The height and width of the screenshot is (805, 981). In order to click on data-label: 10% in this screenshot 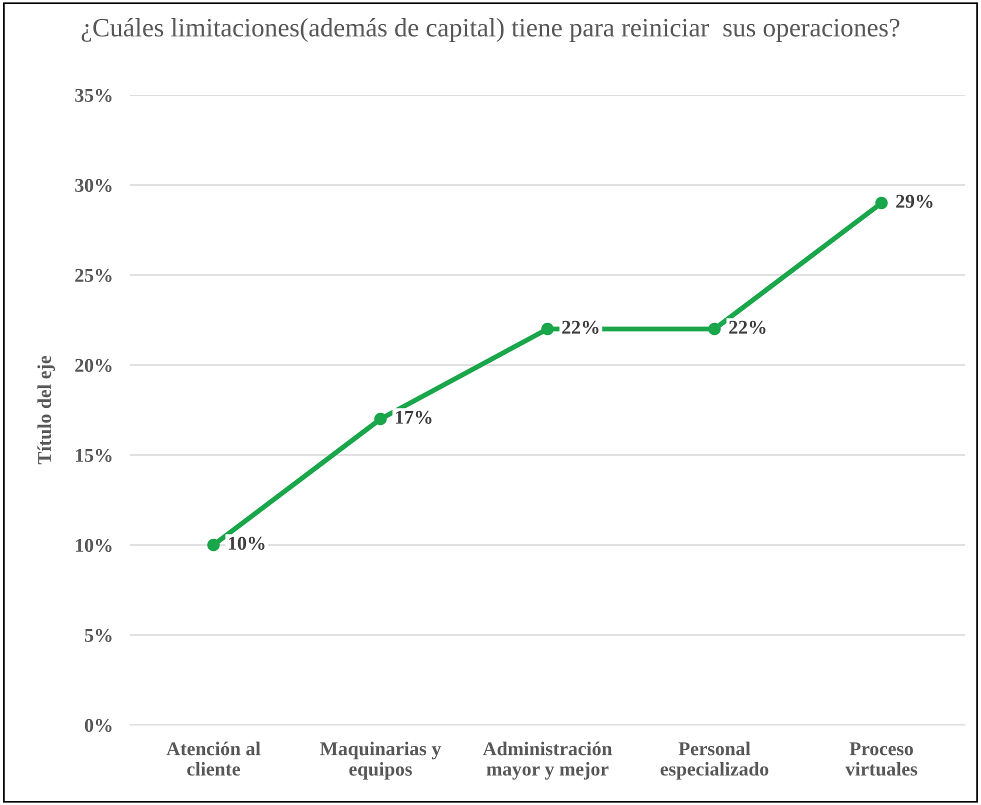, I will do `click(246, 543)`.